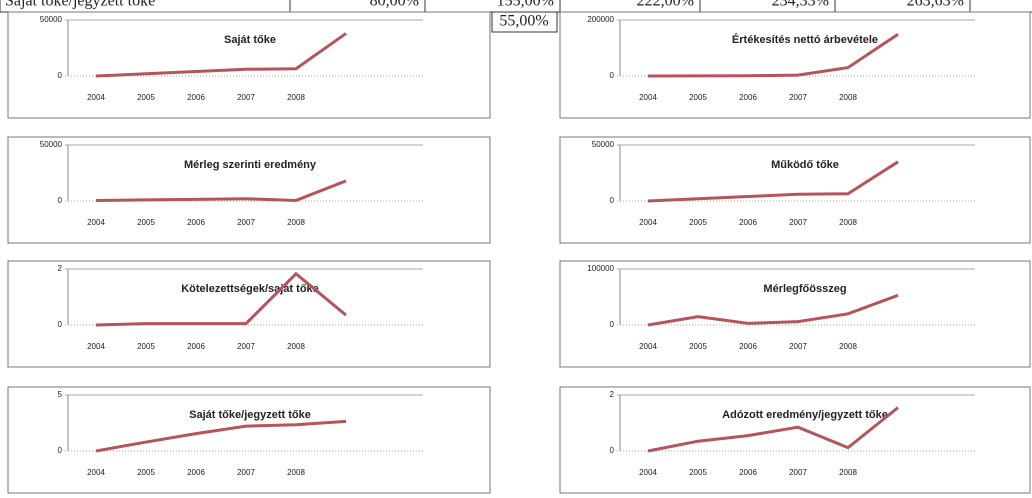 Image resolution: width=1032 pixels, height=498 pixels. Describe the element at coordinates (250, 165) in the screenshot. I see `chart-title: Mérleg szerinti eredmény` at that location.